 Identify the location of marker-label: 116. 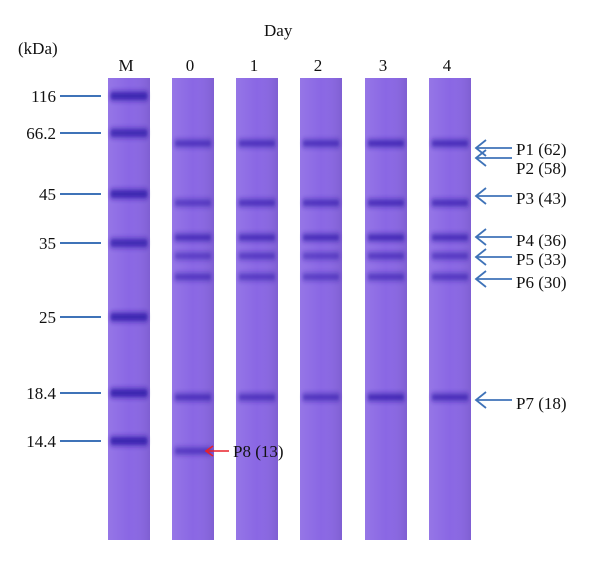
(43, 96).